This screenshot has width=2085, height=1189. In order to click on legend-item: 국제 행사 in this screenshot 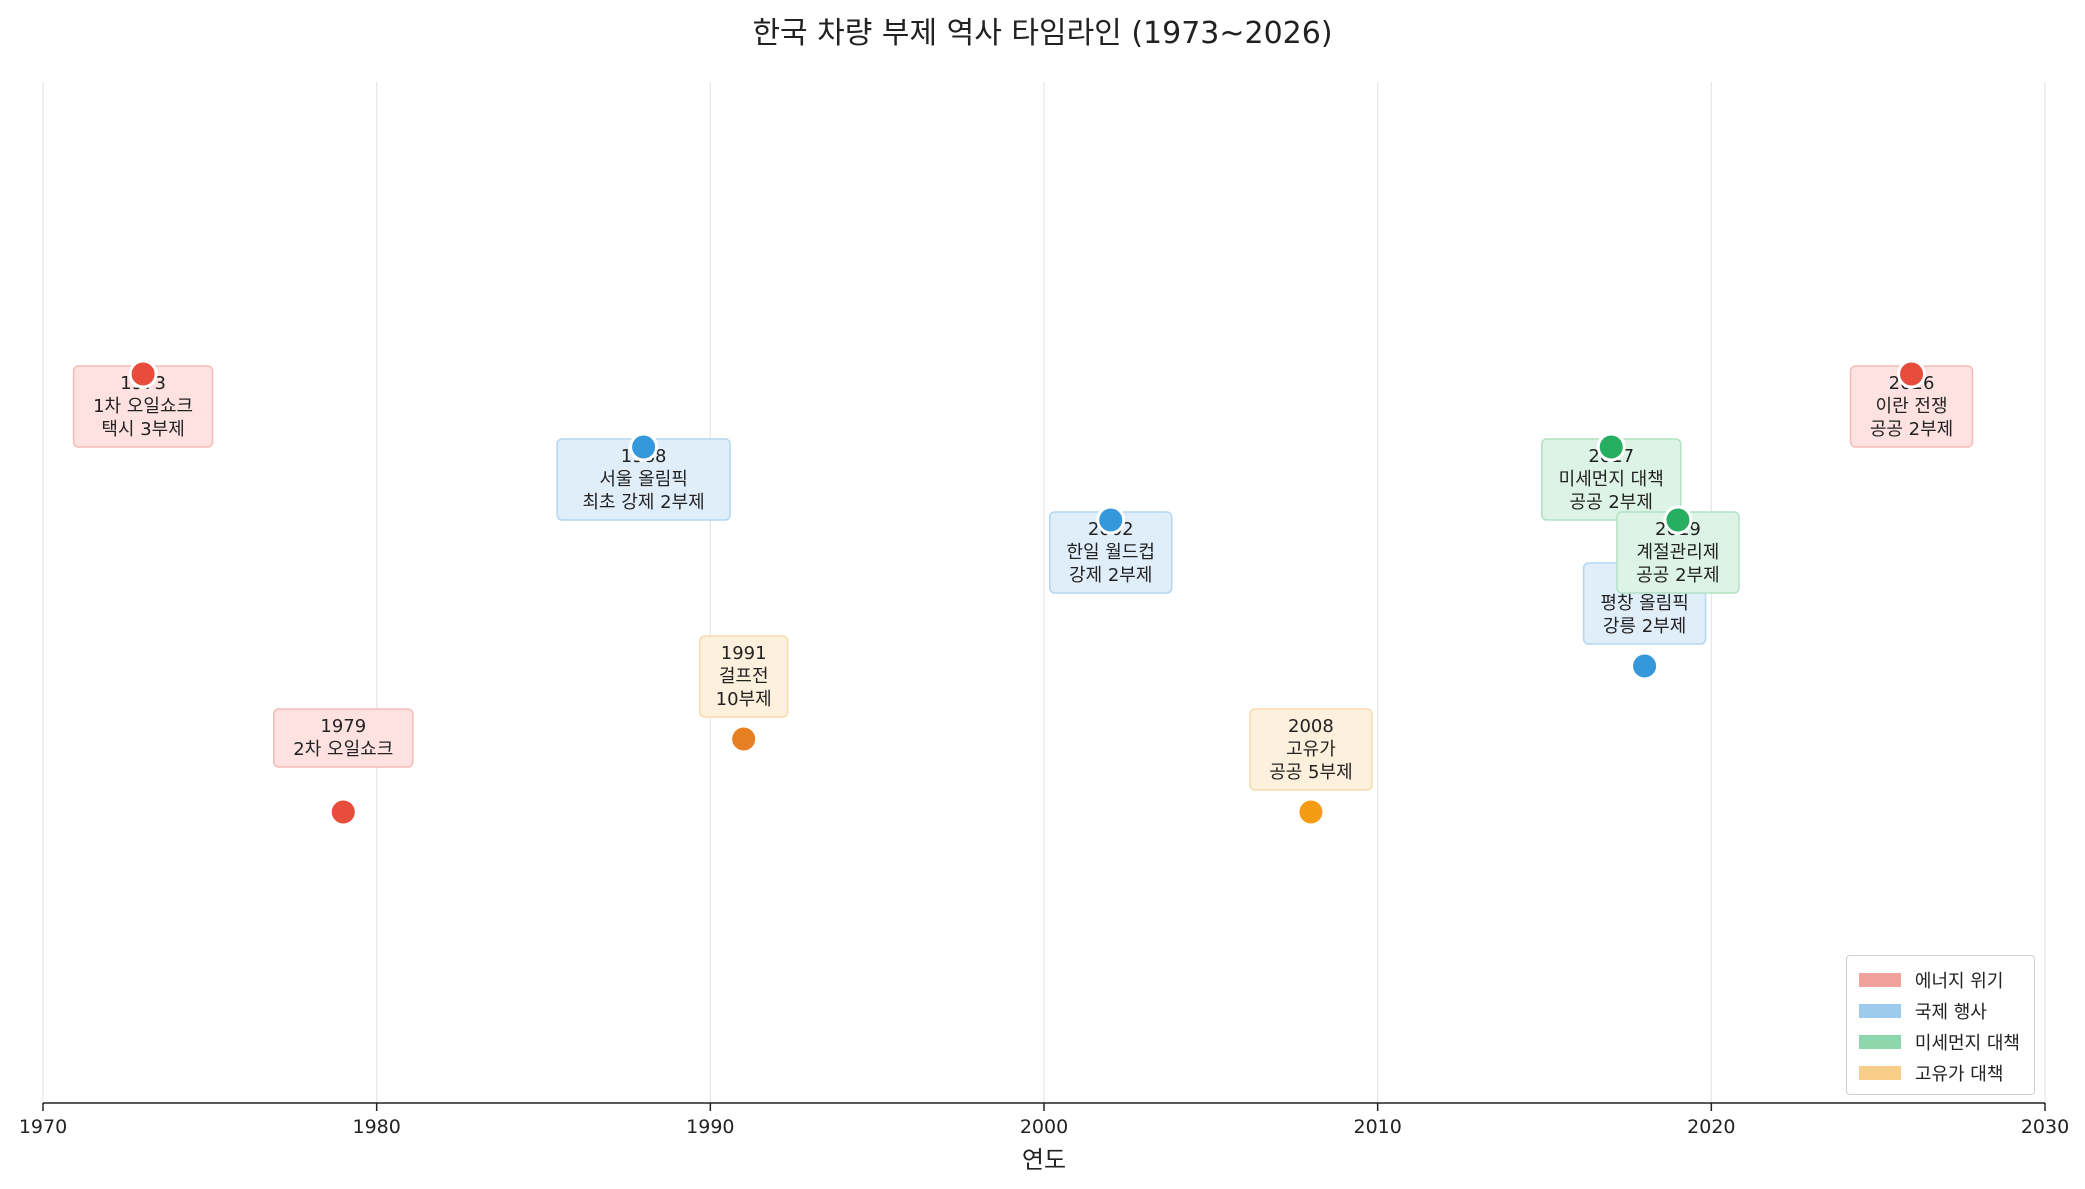, I will do `click(1939, 1010)`.